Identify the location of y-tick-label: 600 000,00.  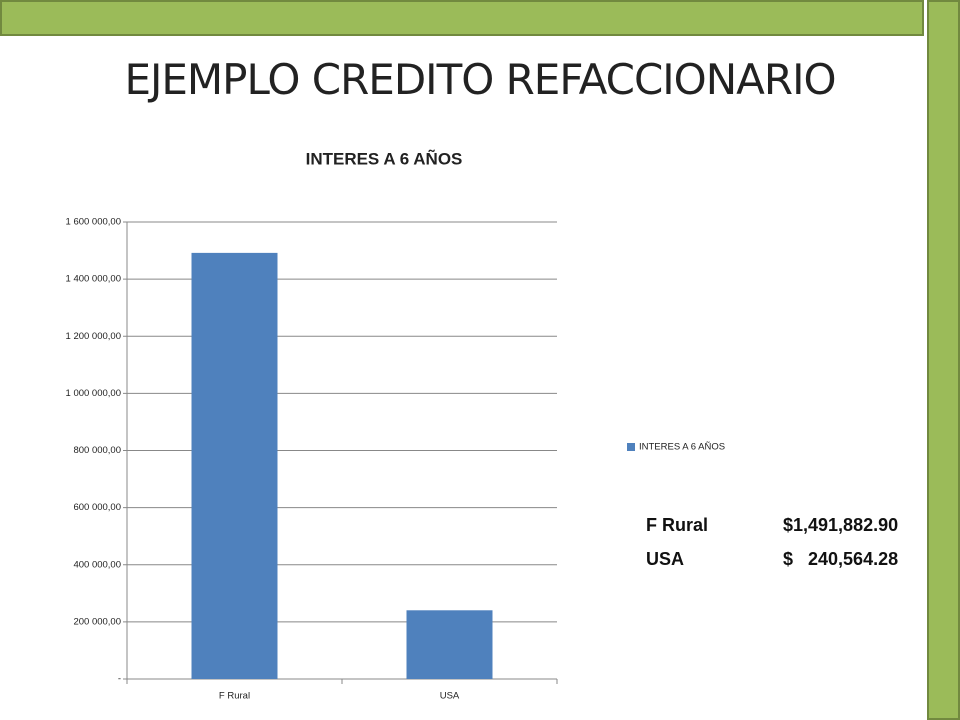
(97, 507).